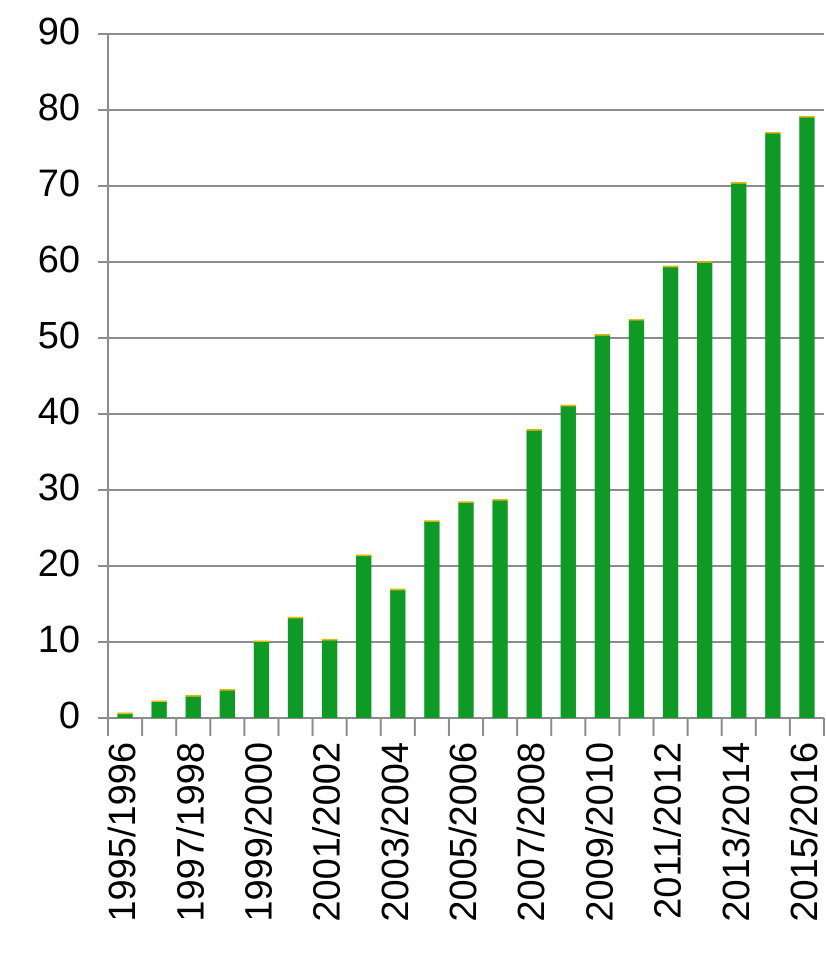 Image resolution: width=826 pixels, height=976 pixels. What do you see at coordinates (568, 561) in the screenshot?
I see `bar-2008-2009` at bounding box center [568, 561].